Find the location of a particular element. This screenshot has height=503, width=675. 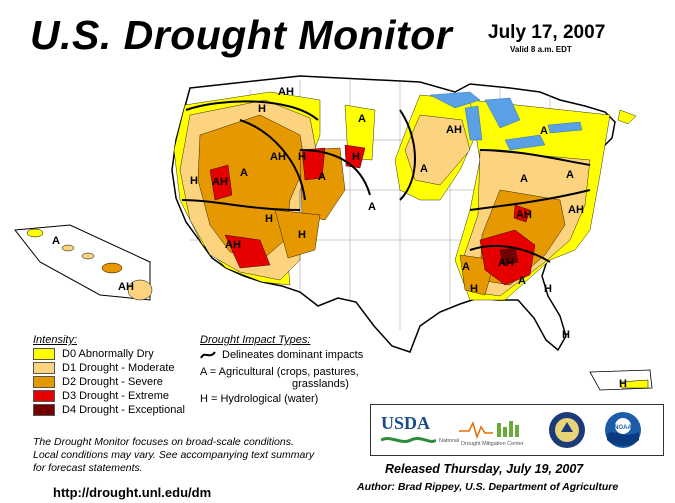

ndmc-text-2: Drought Mitigation Center is located at coordinates (492, 444).